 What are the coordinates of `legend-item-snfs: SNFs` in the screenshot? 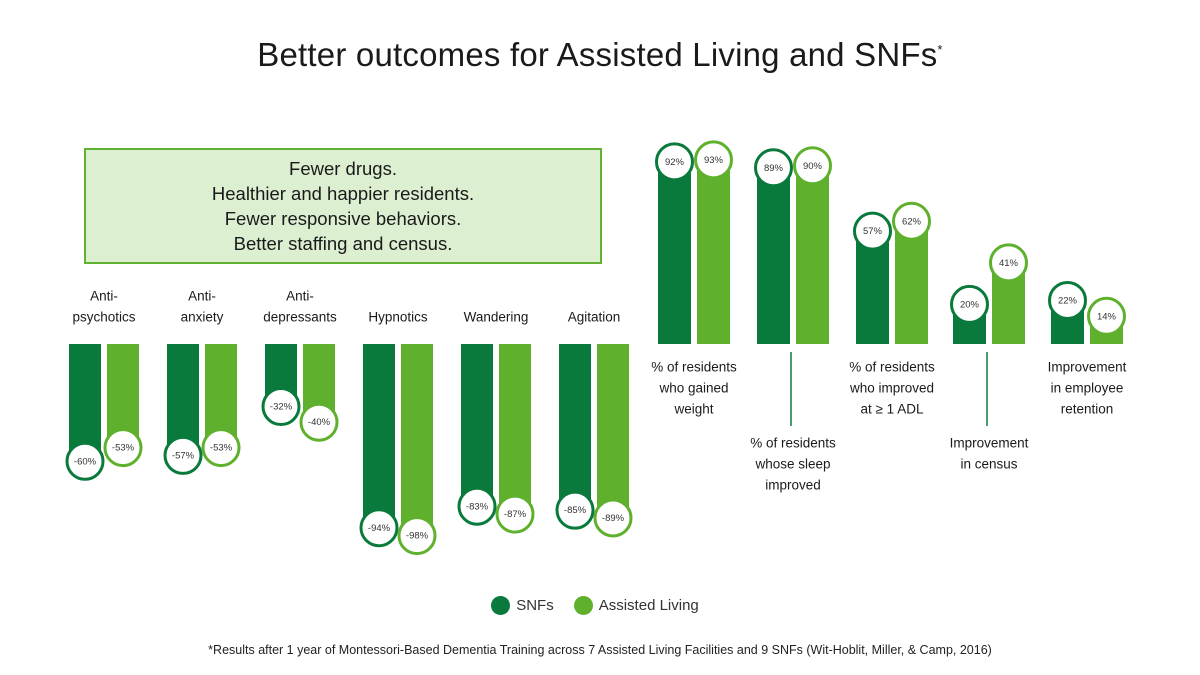 It's located at (522, 605).